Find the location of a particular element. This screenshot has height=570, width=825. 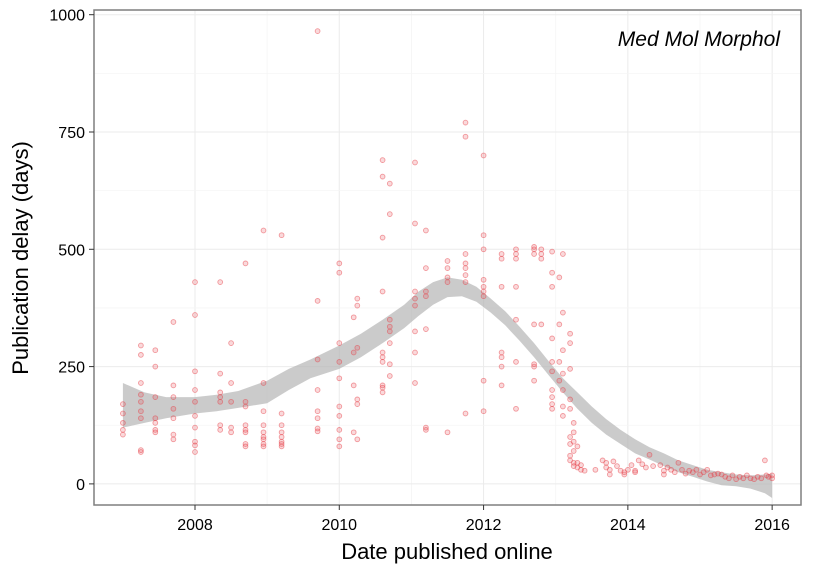

y-tick-label: 750 is located at coordinates (71, 133).